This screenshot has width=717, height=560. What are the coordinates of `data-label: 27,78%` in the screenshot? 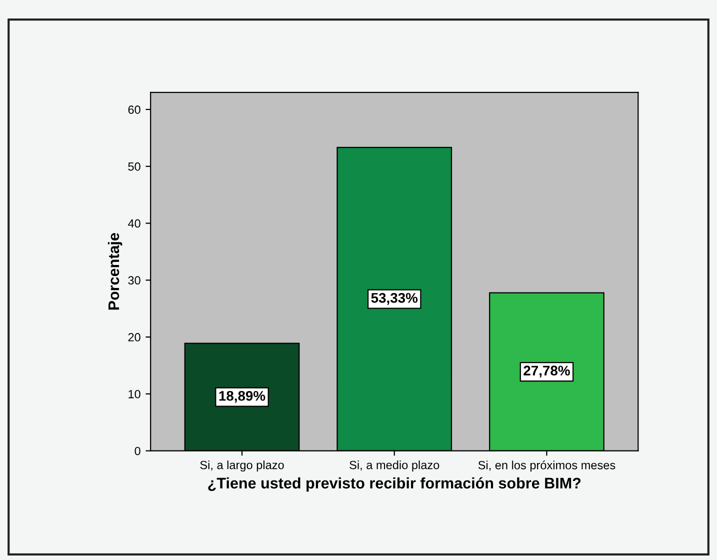 It's located at (547, 372).